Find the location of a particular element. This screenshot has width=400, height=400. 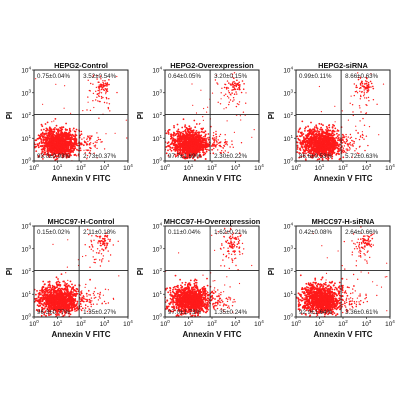

x-tick-label: 101 is located at coordinates (58, 167).